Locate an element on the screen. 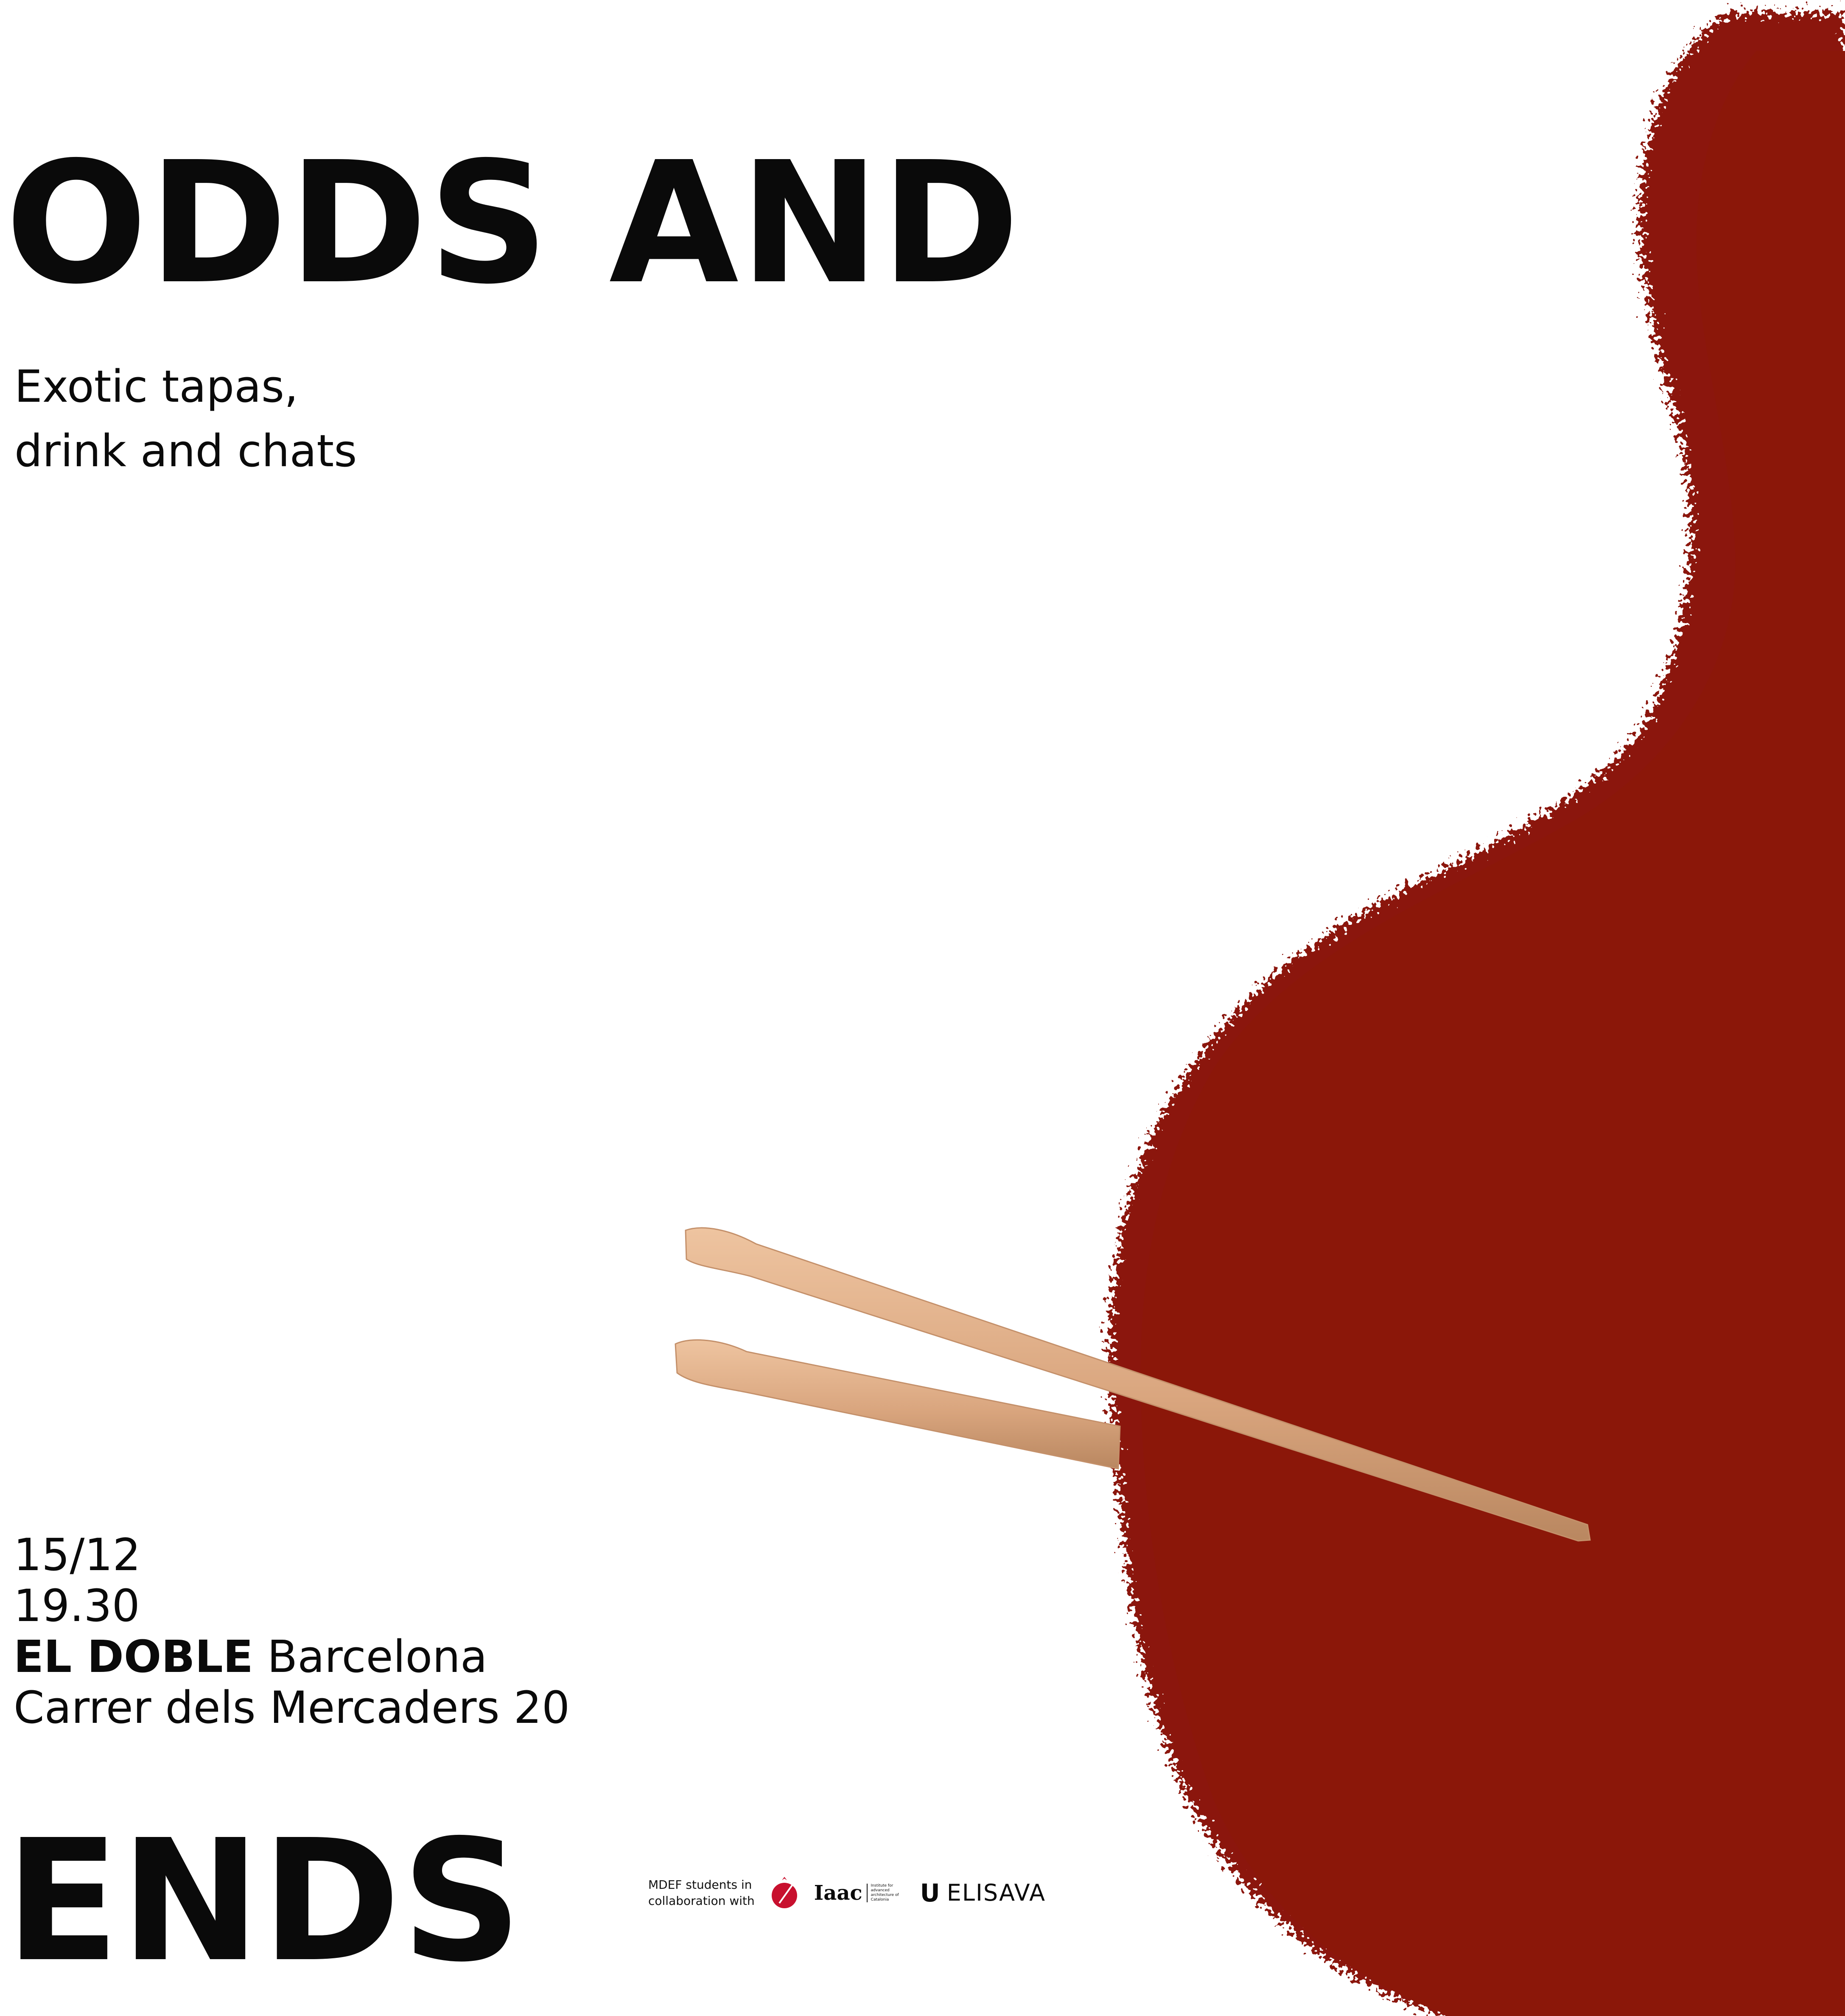  red-pin-logo-icon is located at coordinates (784, 1892).